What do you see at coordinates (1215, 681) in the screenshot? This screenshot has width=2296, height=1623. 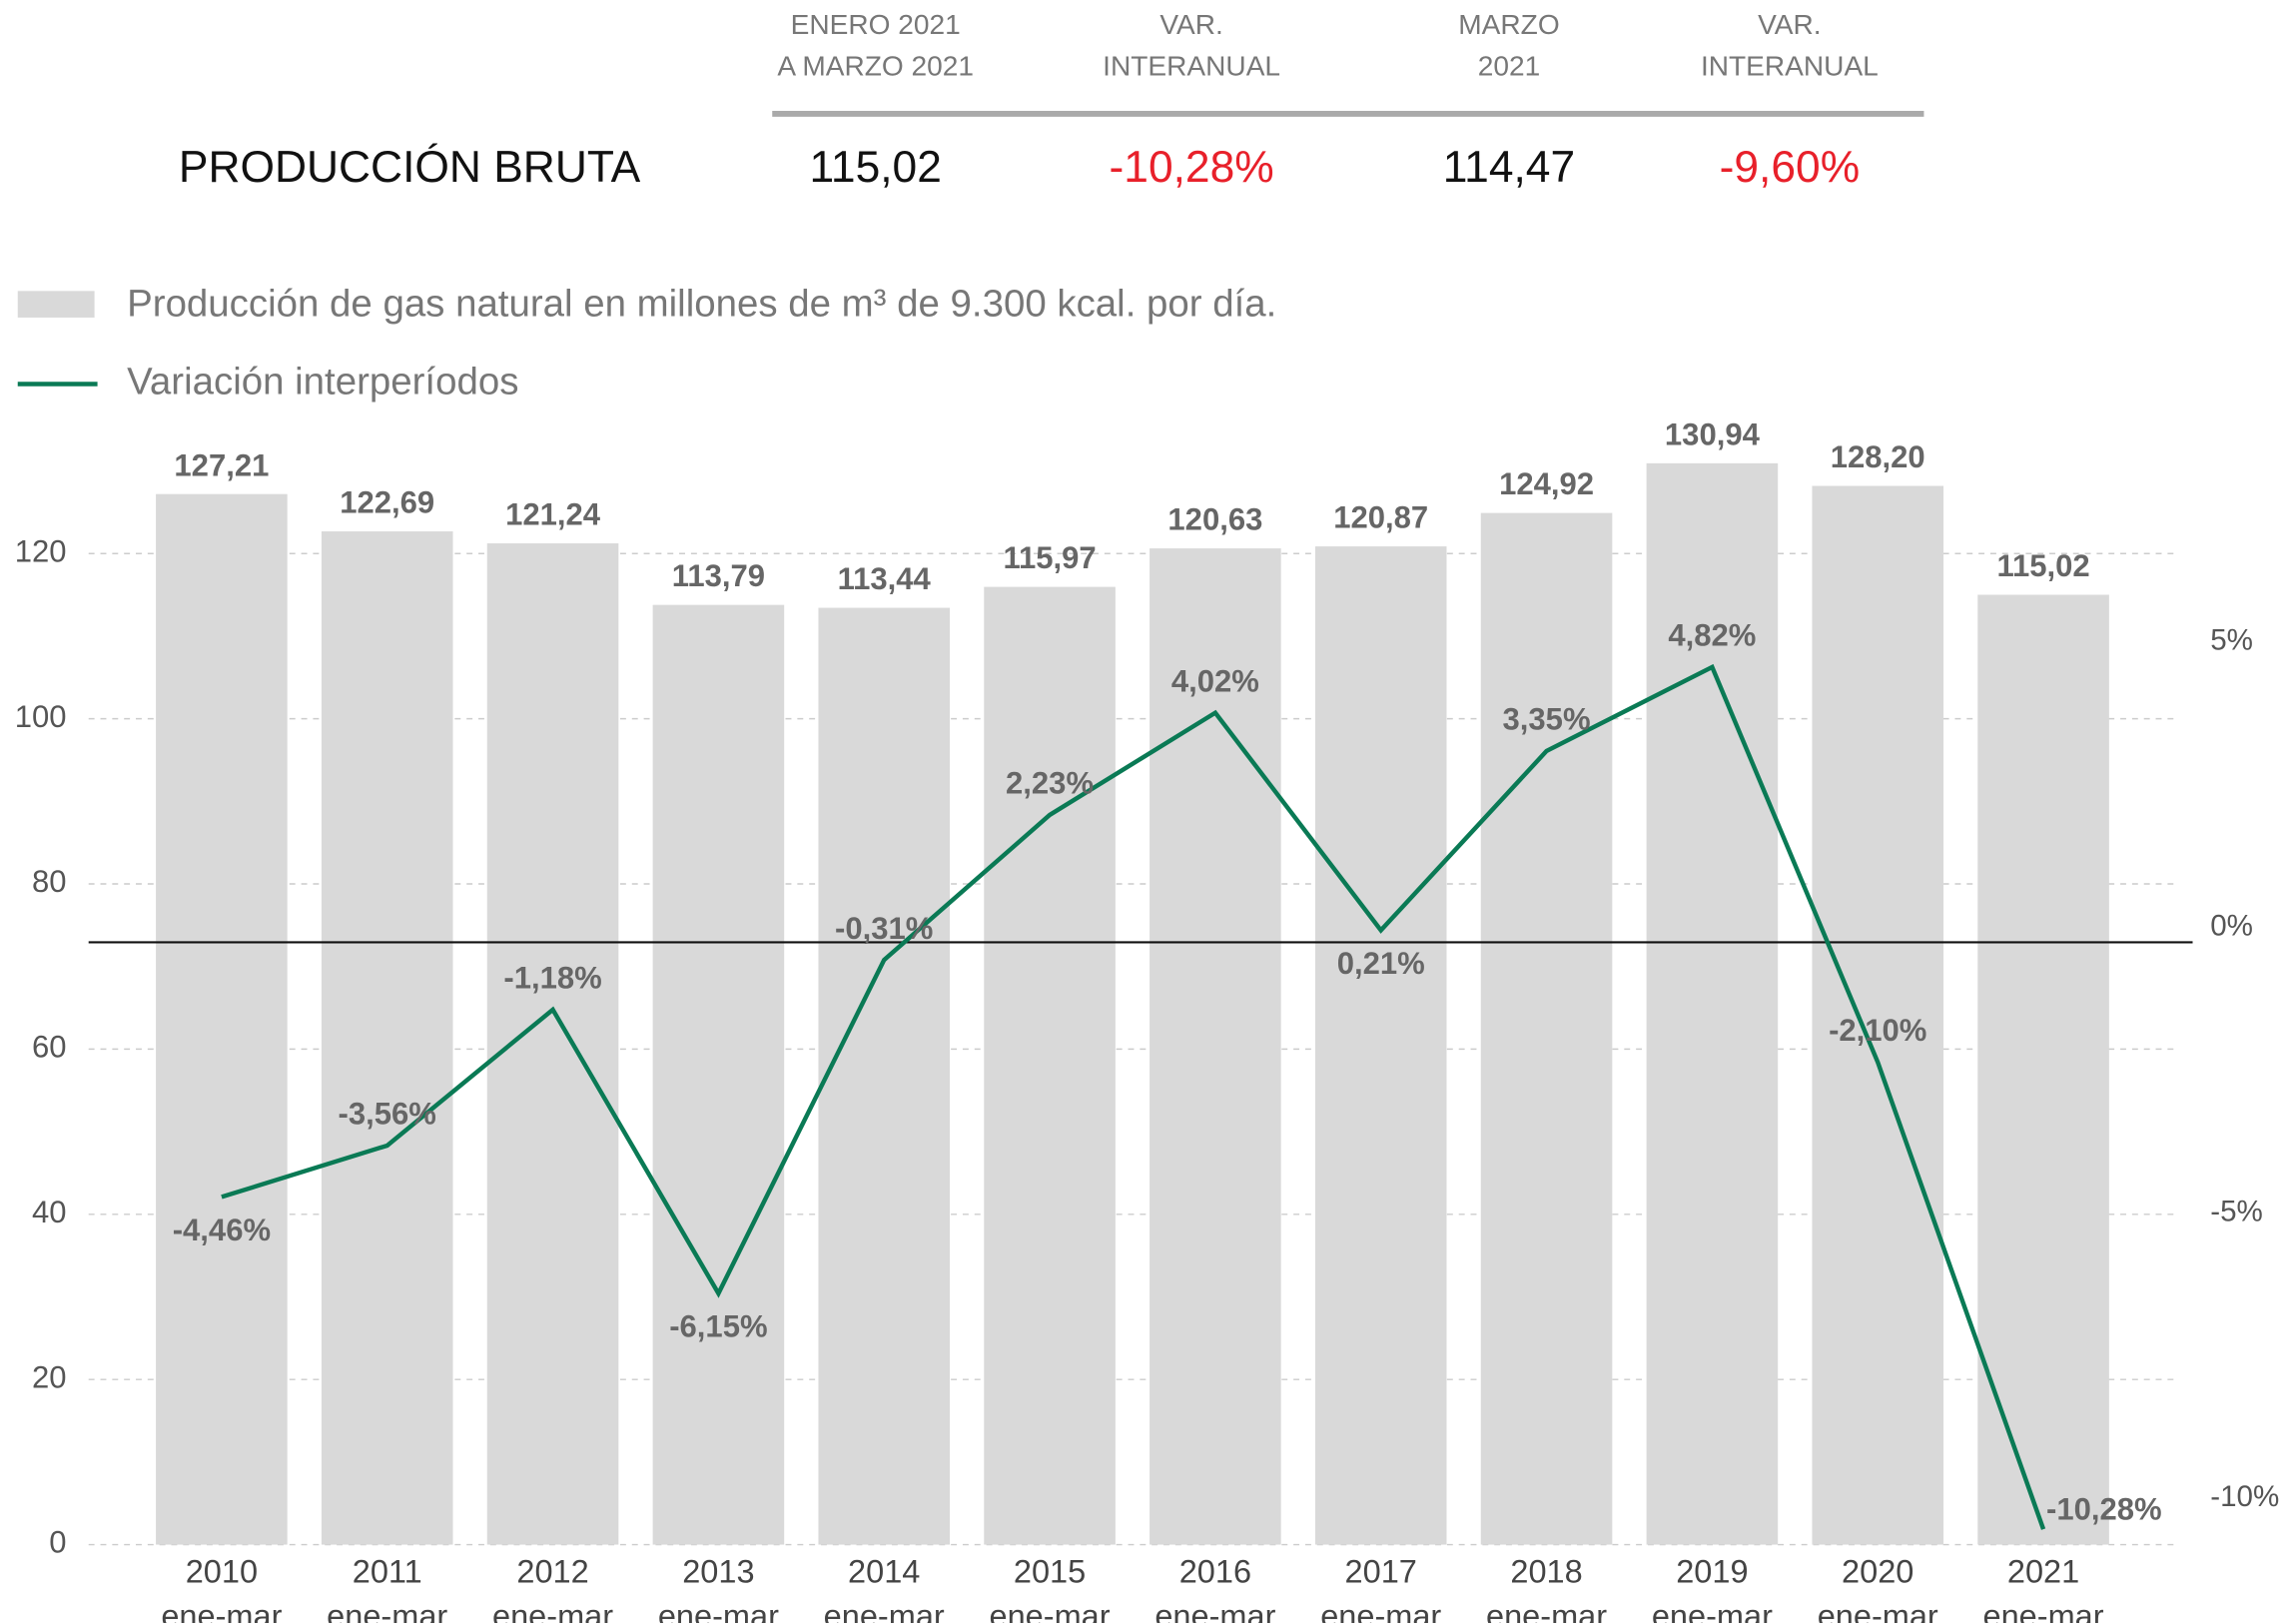 I see `line-value-label: 4,02%` at bounding box center [1215, 681].